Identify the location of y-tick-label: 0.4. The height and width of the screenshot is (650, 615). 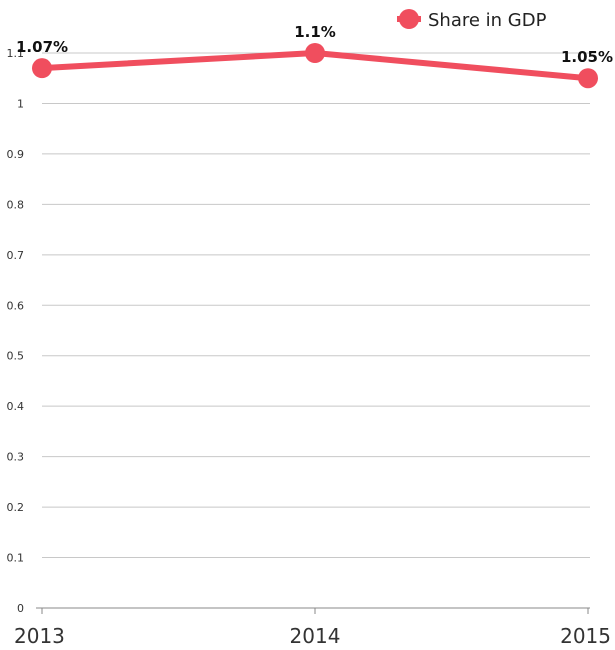
(16, 406).